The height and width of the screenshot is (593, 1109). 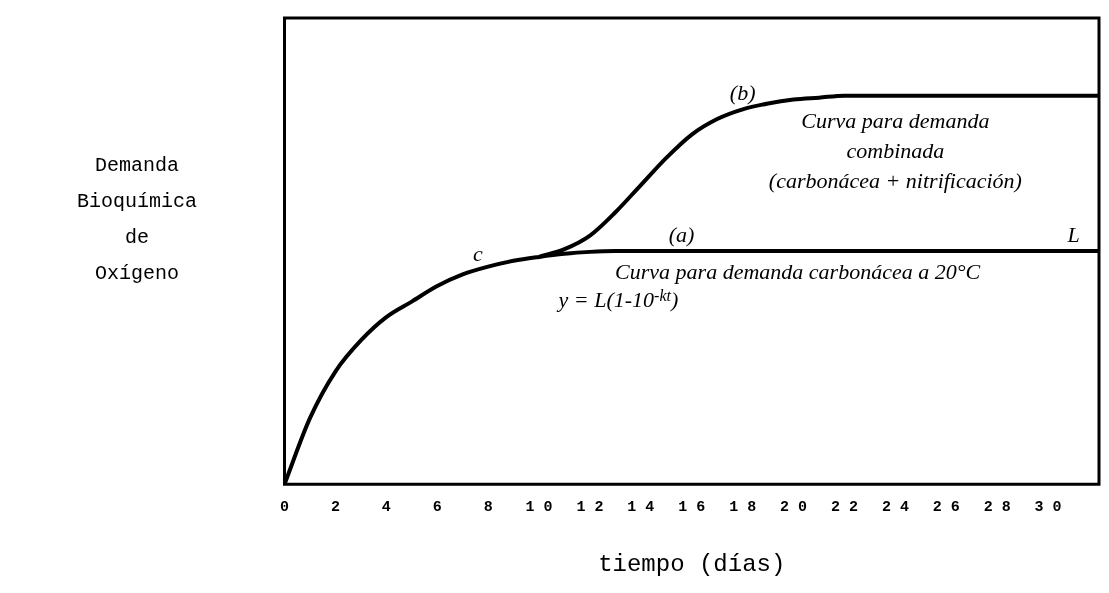 What do you see at coordinates (539, 507) in the screenshot?
I see `x-tick-label: 1 0` at bounding box center [539, 507].